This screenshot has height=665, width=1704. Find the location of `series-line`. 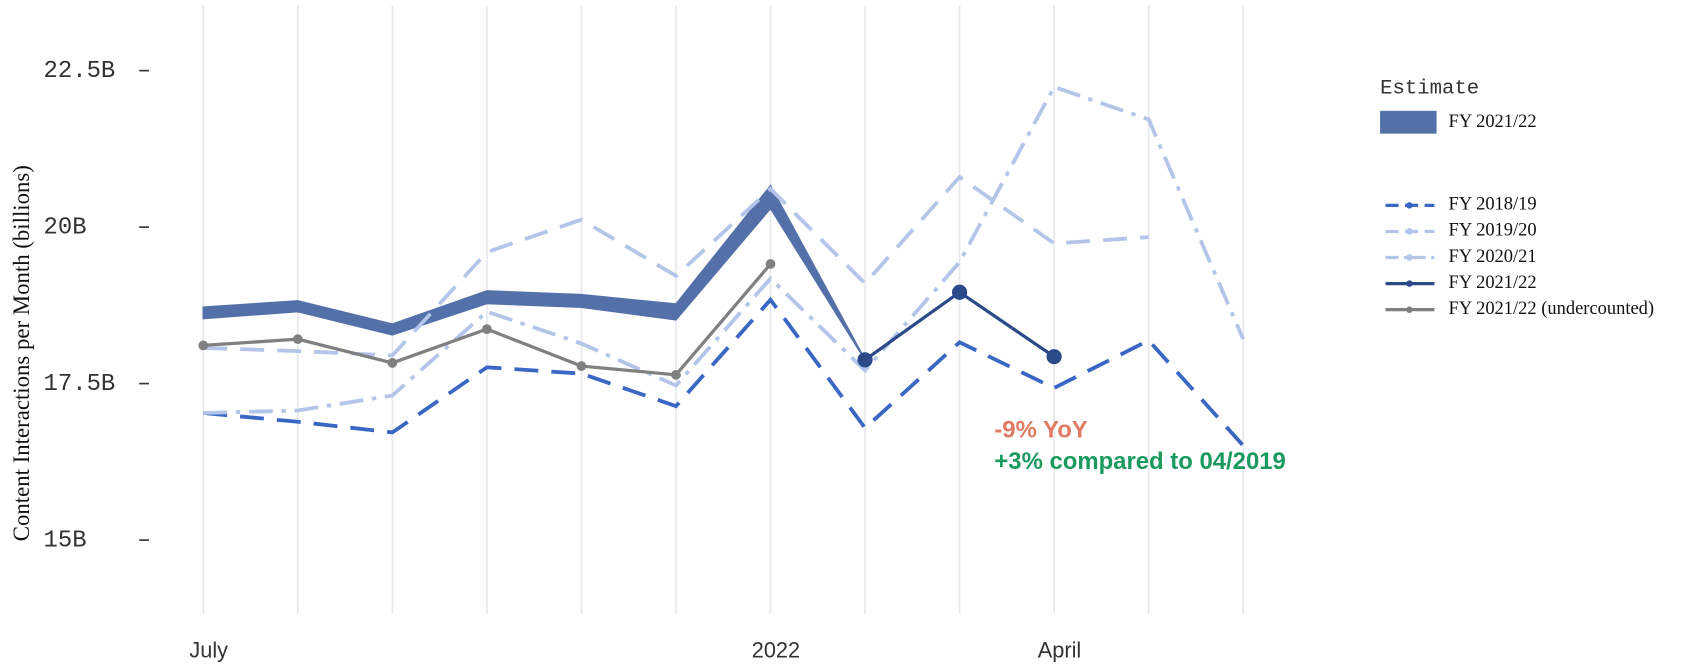

series-line is located at coordinates (724, 371).